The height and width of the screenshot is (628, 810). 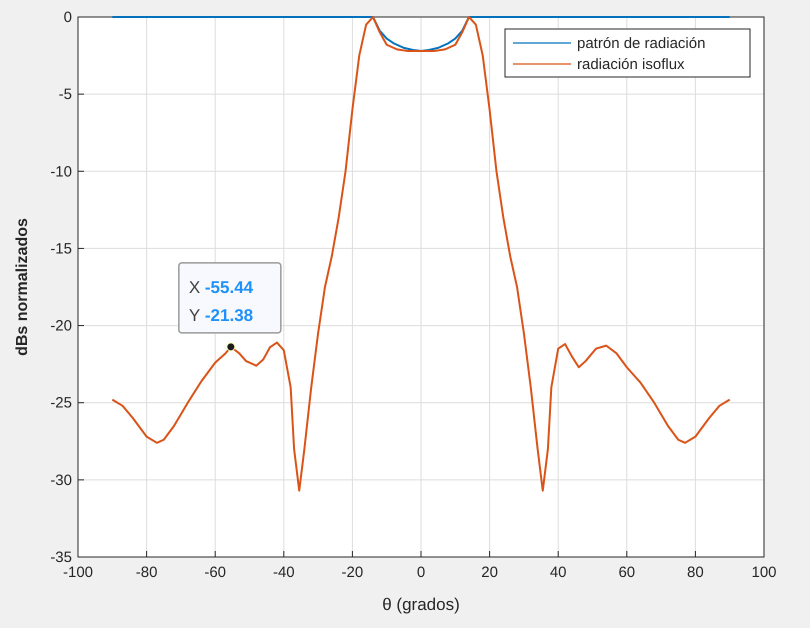 I want to click on y-tick-label: 0, so click(x=68, y=17).